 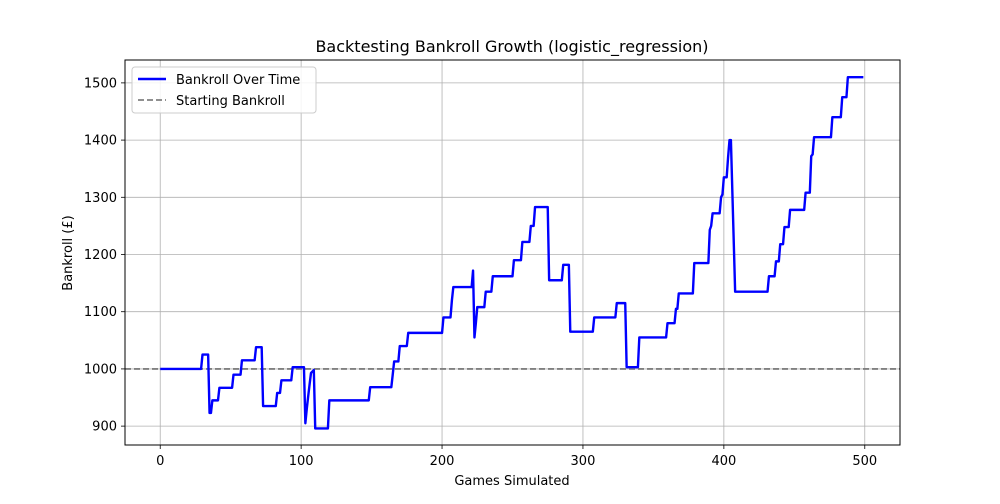 What do you see at coordinates (100, 141) in the screenshot?
I see `y-tick-label: 1400` at bounding box center [100, 141].